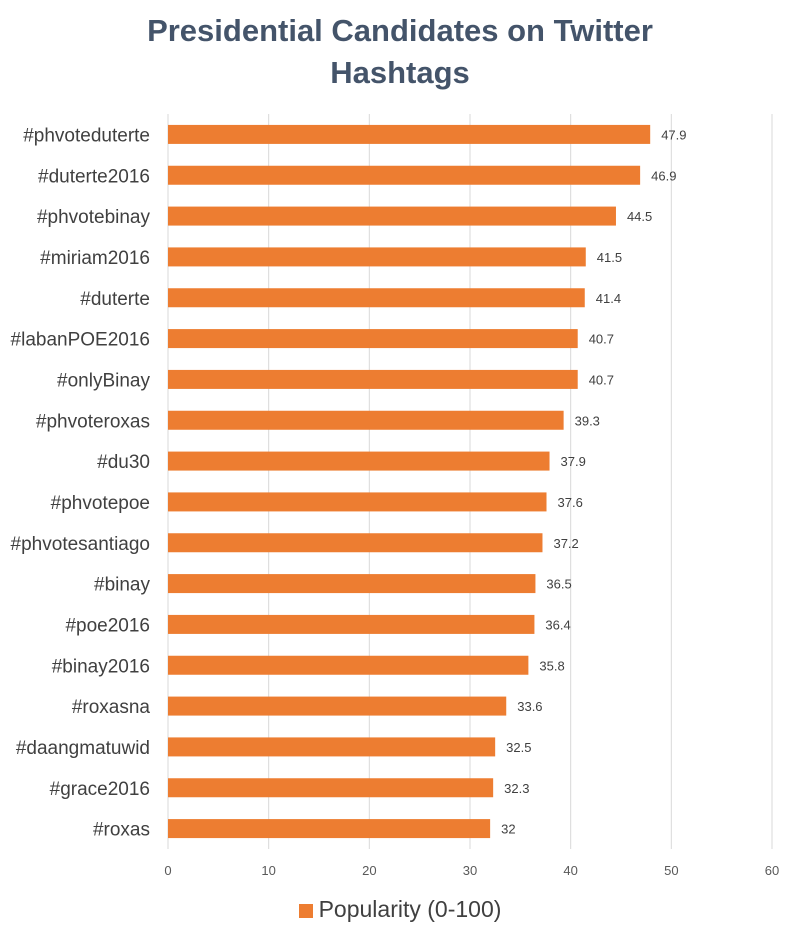 Image resolution: width=800 pixels, height=941 pixels. I want to click on category-label: #poe2016, so click(107, 625).